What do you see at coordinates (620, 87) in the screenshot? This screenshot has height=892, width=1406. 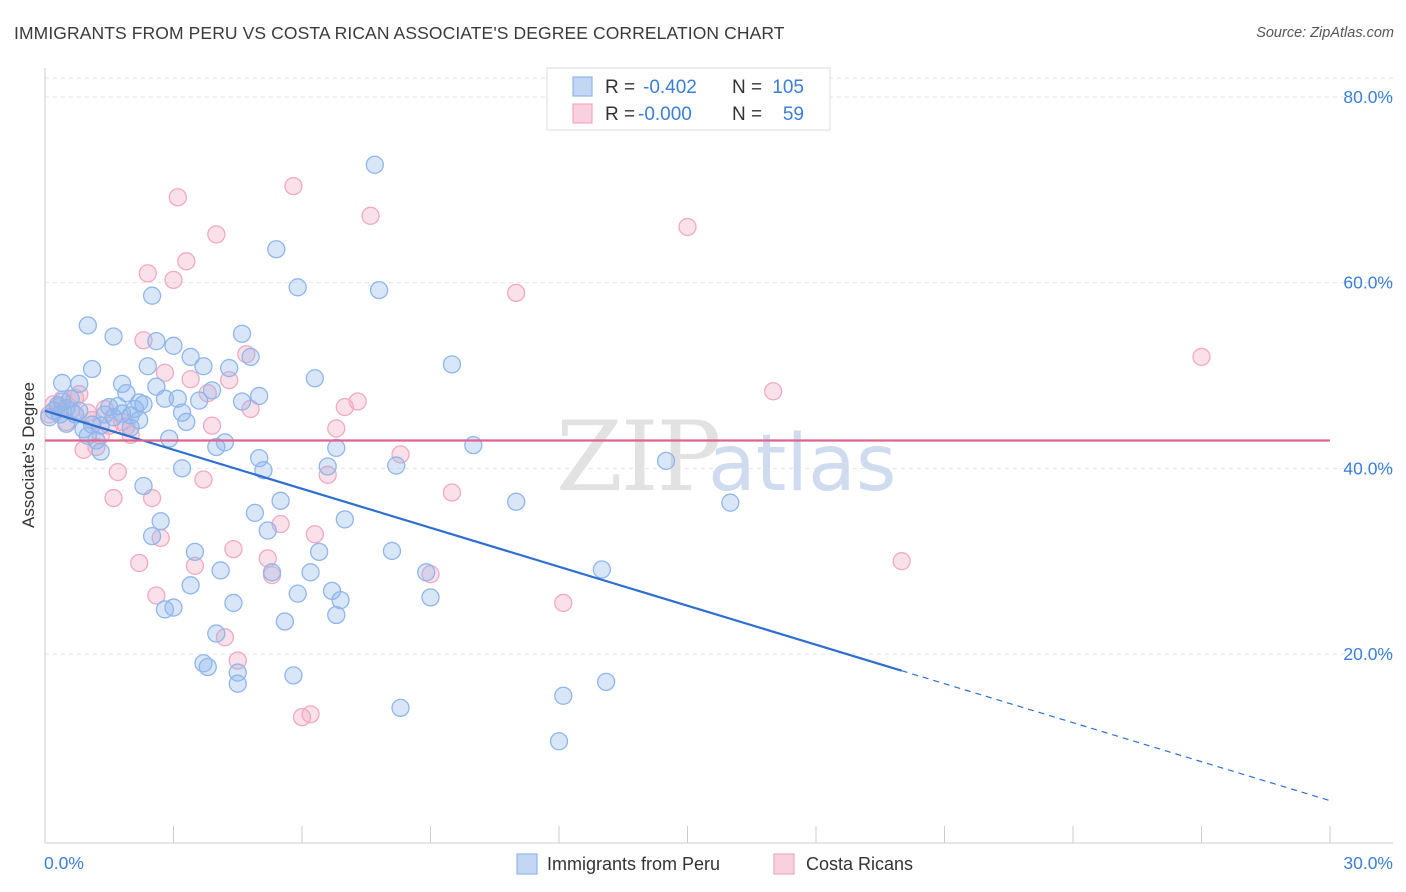 I see `legend-r-label-peru: R =` at bounding box center [620, 87].